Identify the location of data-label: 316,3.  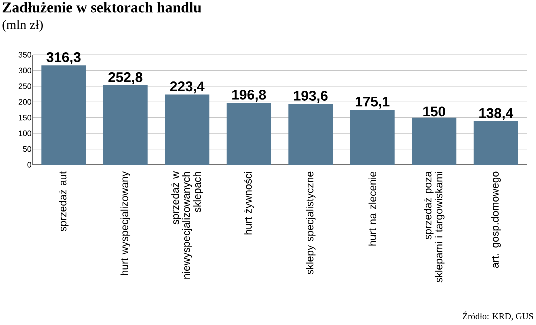
(63, 58).